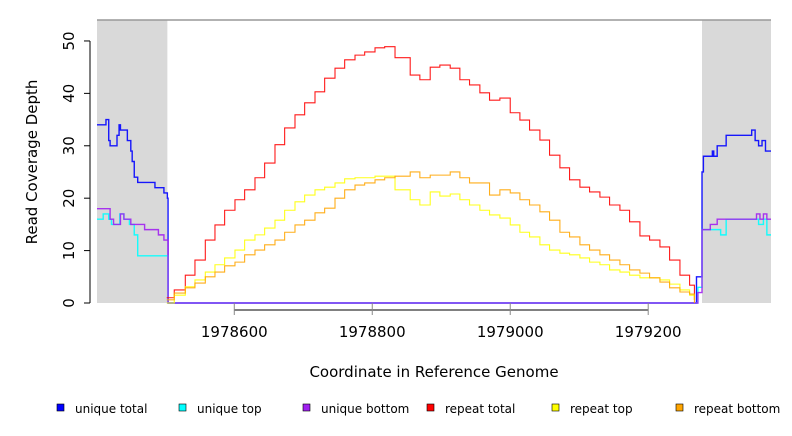 This screenshot has height=436, width=792. Describe the element at coordinates (75, 169) in the screenshot. I see `y-axis: 0 10 20 30 40 50` at that location.